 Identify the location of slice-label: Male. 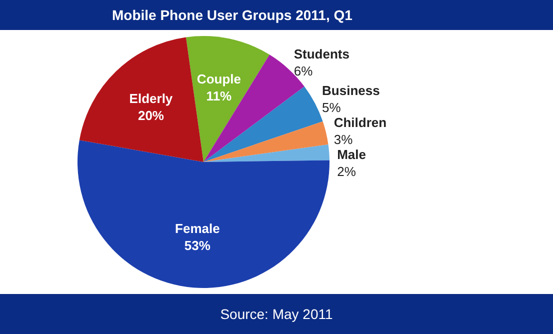
(351, 154).